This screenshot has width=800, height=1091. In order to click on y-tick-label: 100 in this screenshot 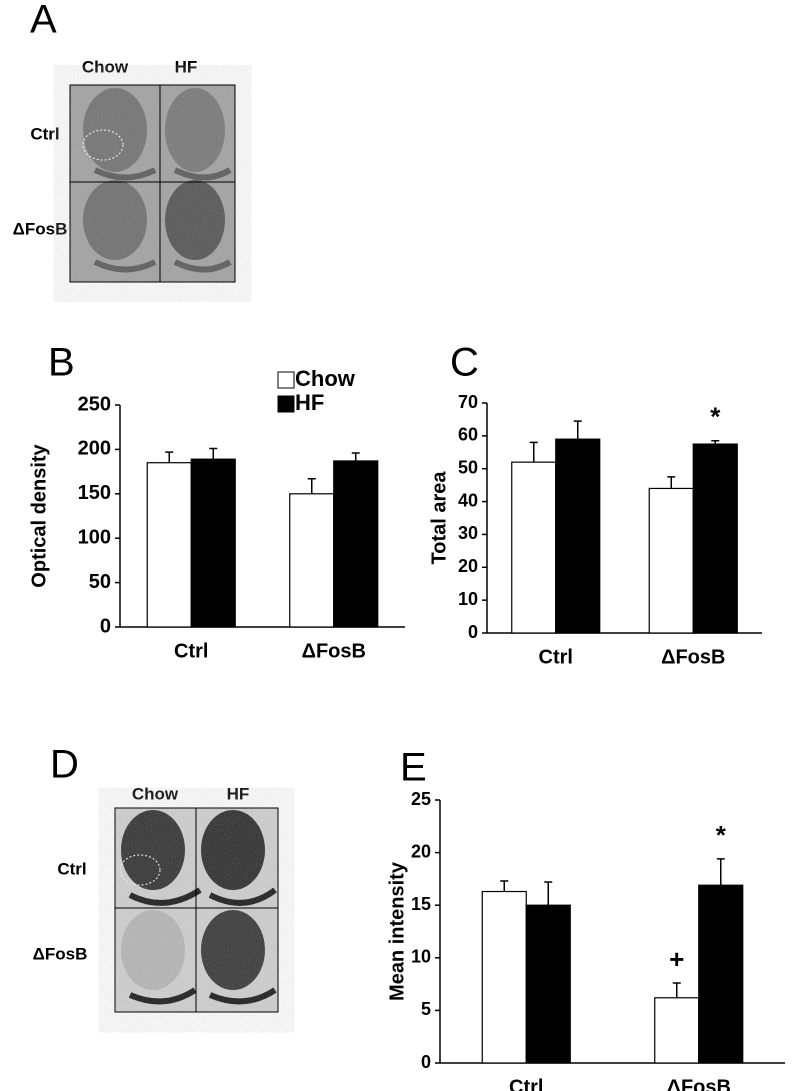, I will do `click(94, 537)`.